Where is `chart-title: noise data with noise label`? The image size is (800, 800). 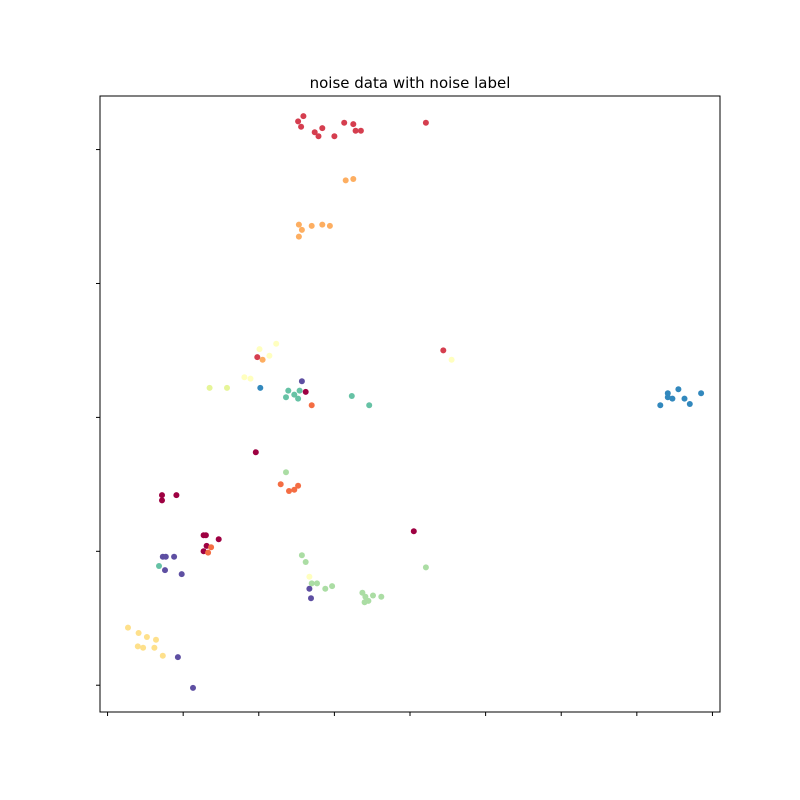 chart-title: noise data with noise label is located at coordinates (410, 83).